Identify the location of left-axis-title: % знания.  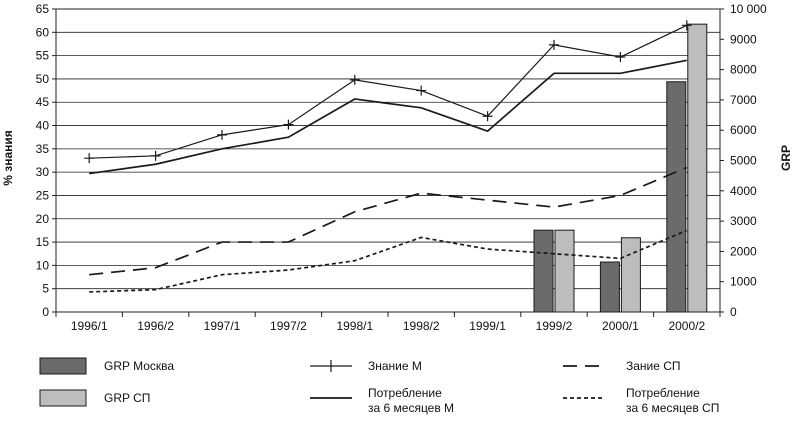
(8, 158).